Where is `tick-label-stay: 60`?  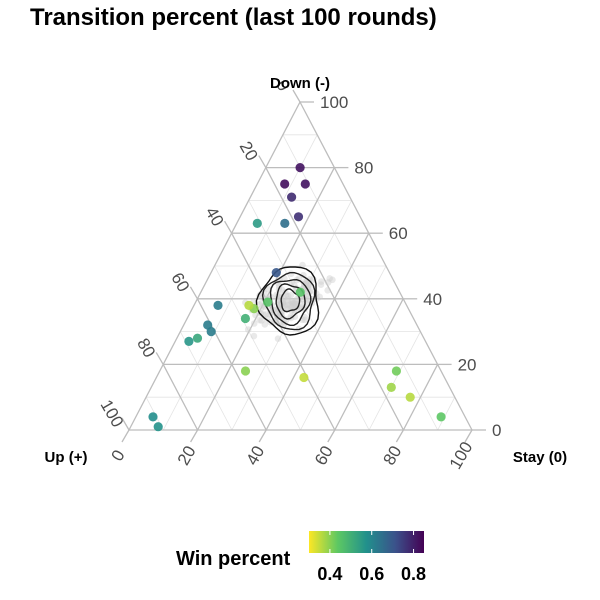
tick-label-stay: 60 is located at coordinates (324, 456).